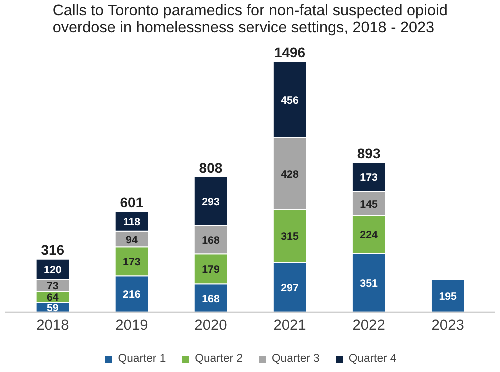  What do you see at coordinates (132, 326) in the screenshot?
I see `x-tick-label: 2019` at bounding box center [132, 326].